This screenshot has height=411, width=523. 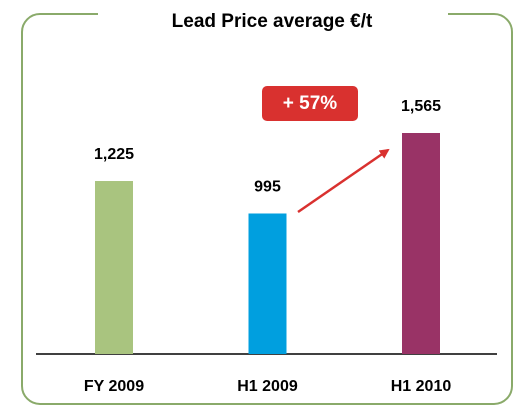 I want to click on x-tick-label: H1 2009, so click(x=267, y=386).